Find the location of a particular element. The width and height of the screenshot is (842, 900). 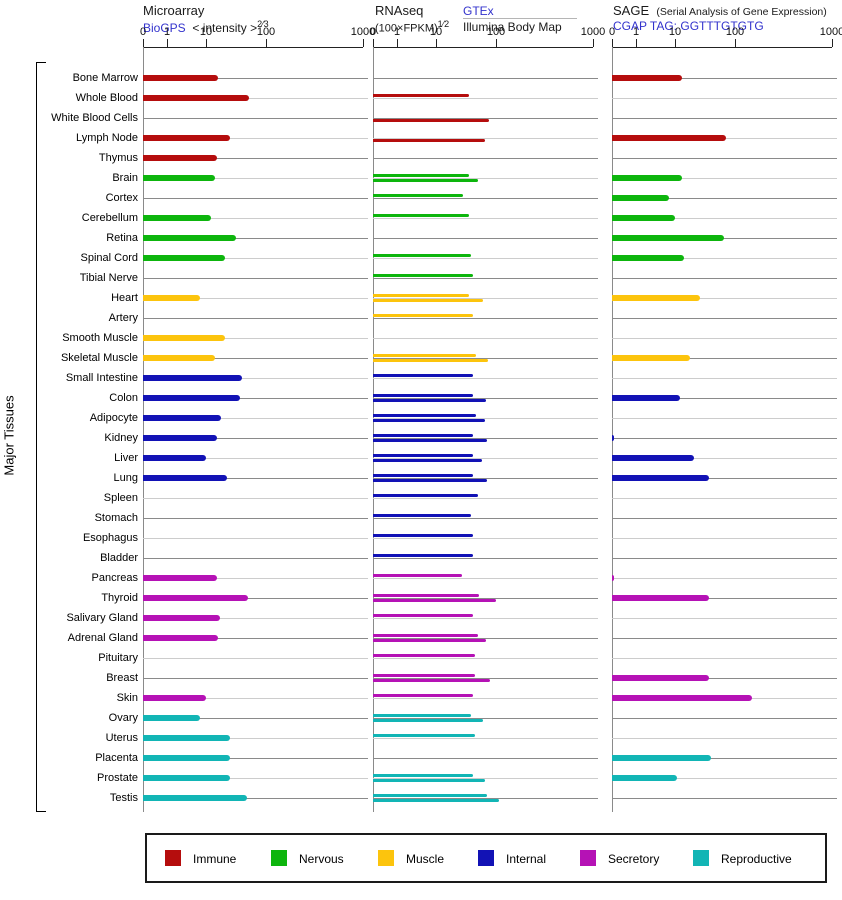

biogps-link: BioGPS is located at coordinates (164, 28).